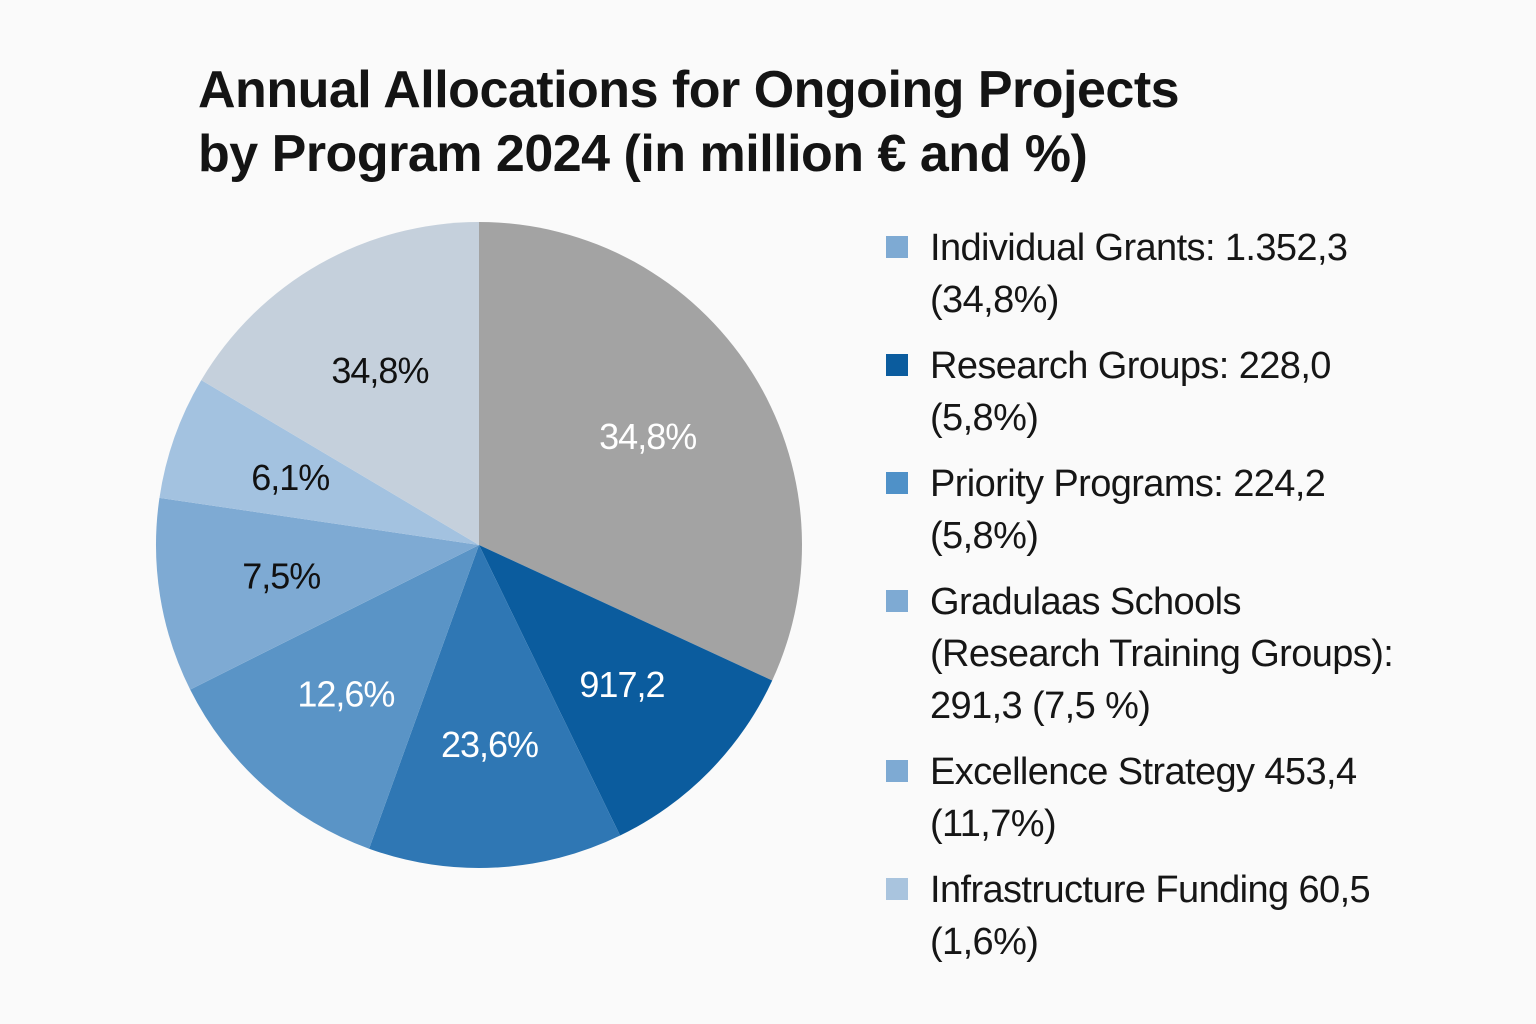 This screenshot has width=1536, height=1024. Describe the element at coordinates (689, 90) in the screenshot. I see `chart-title-line-1: Annual Allocations for Ongoing Projects` at that location.